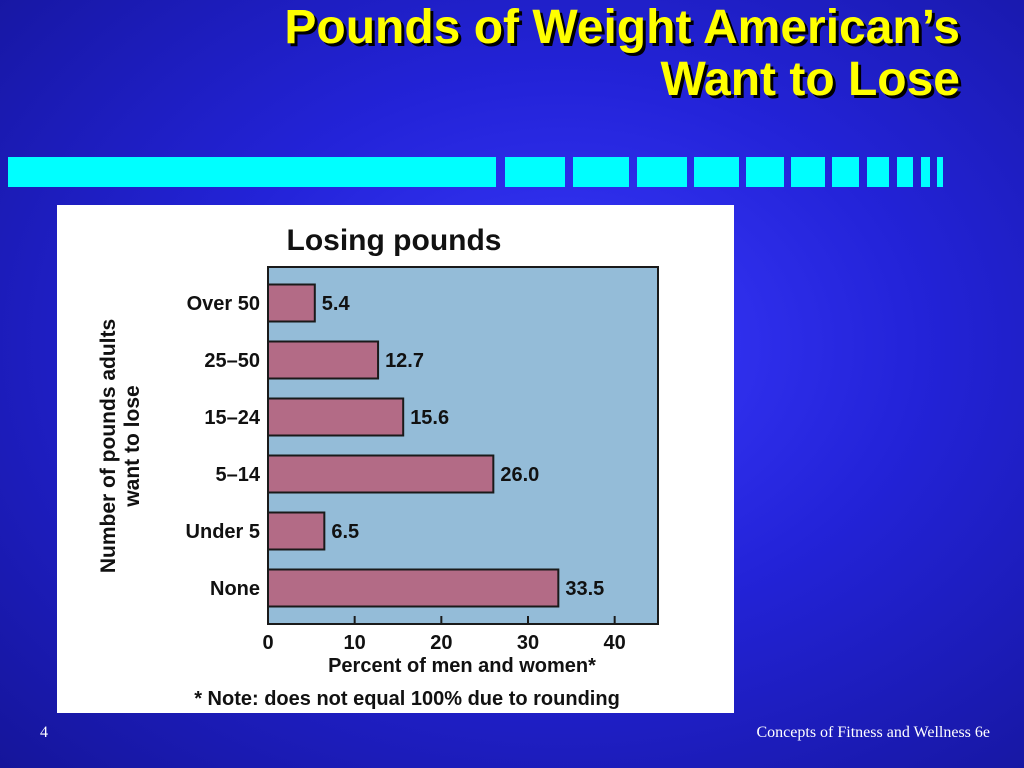  What do you see at coordinates (429, 418) in the screenshot?
I see `bar-value-label: 15.6` at bounding box center [429, 418].